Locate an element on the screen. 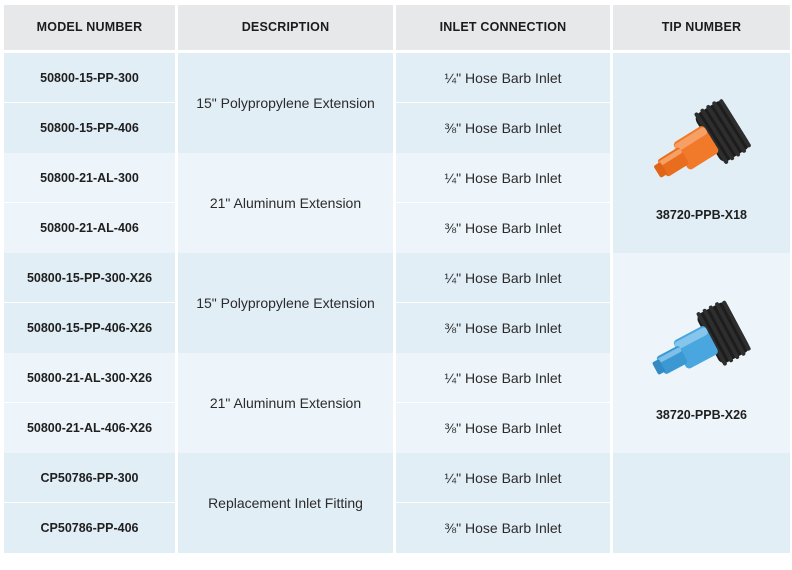 Image resolution: width=792 pixels, height=570 pixels. header-inlet-connection: INLET CONNECTION is located at coordinates (503, 27).